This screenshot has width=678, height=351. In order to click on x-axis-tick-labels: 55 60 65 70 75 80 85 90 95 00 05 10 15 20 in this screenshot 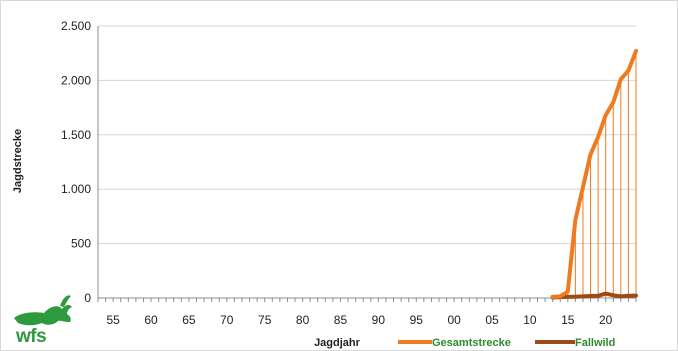, I will do `click(359, 320)`.